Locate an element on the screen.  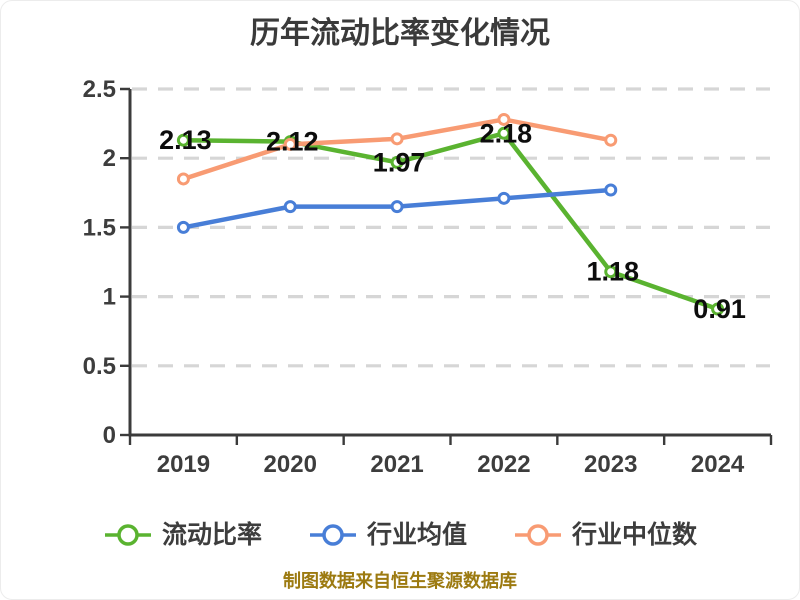
x-axis-tick-label: 2019 is located at coordinates (183, 464).